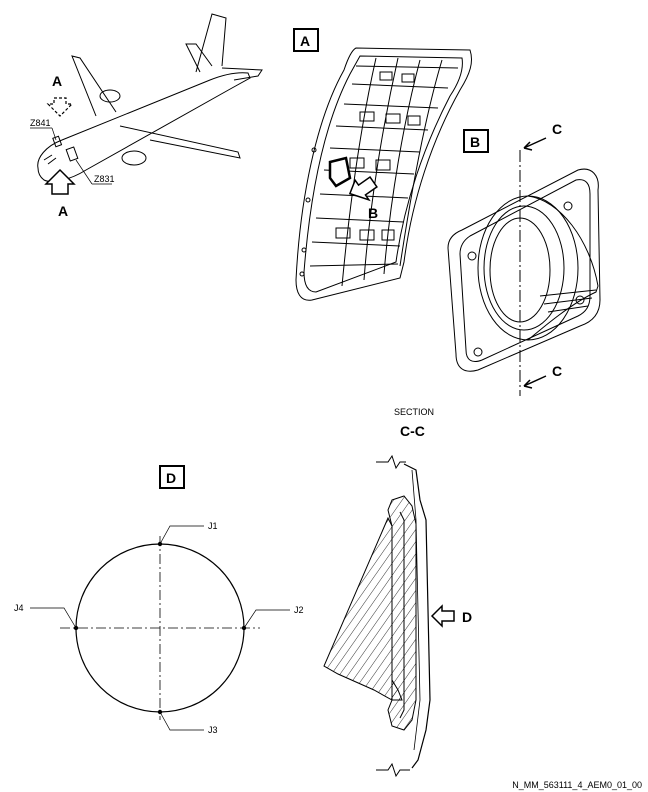 This screenshot has width=648, height=792. I want to click on point-label-j3: J3, so click(213, 730).